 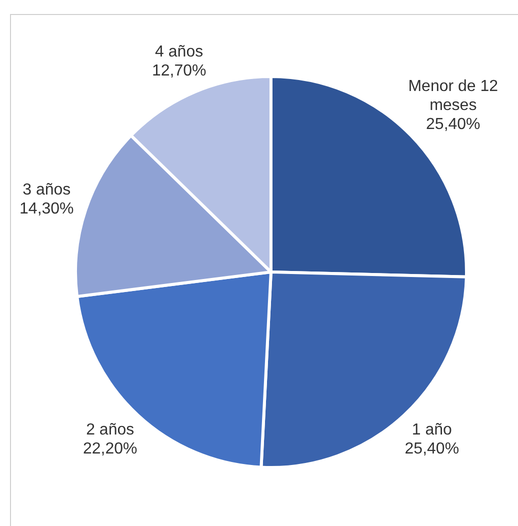 I want to click on data-label: 22,20%, so click(x=110, y=449).